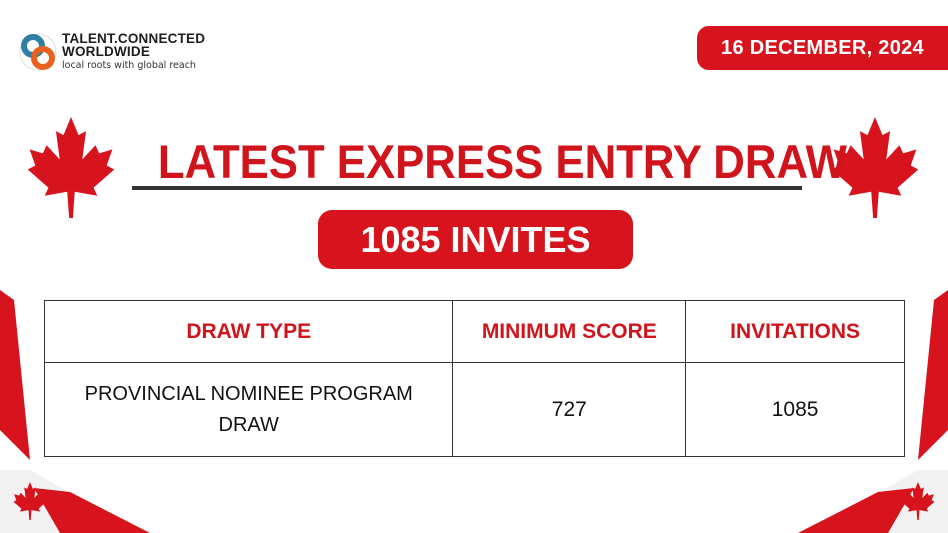 This screenshot has height=533, width=948. Describe the element at coordinates (502, 161) in the screenshot. I see `page-title-text: LATEST EXPRESS ENTRY DRAW` at that location.